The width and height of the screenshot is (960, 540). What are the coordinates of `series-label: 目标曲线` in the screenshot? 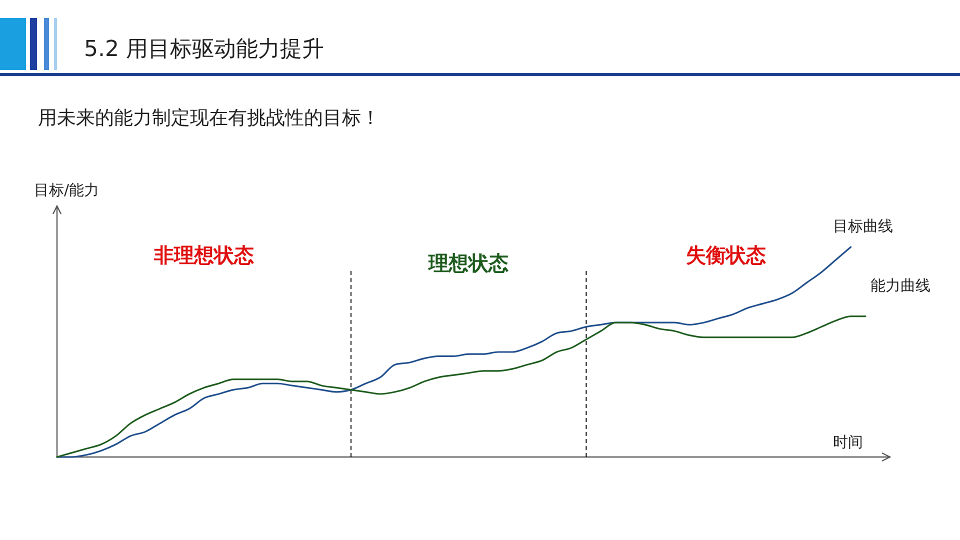 It's located at (862, 226).